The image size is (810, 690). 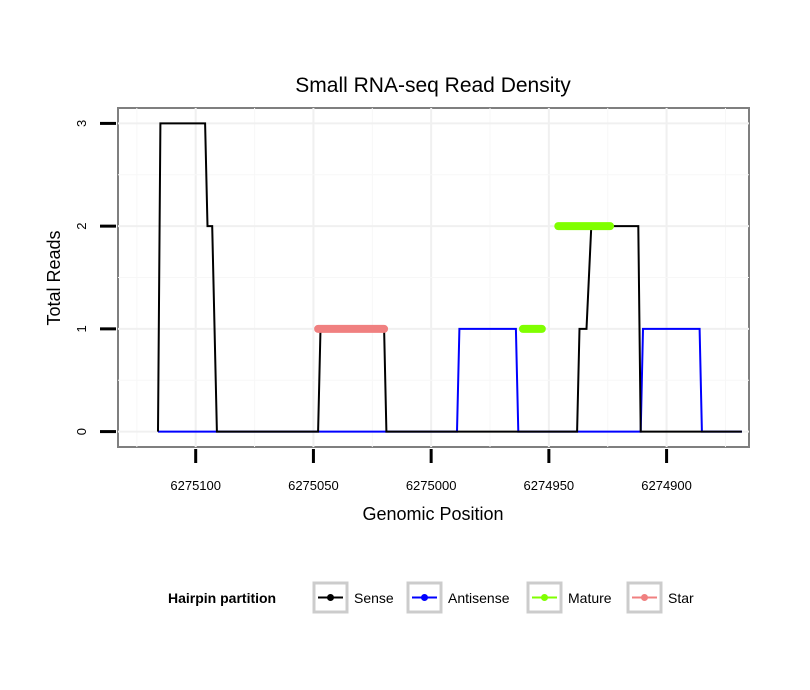 What do you see at coordinates (95, 277) in the screenshot?
I see `y-axis: 0 1 2 3` at bounding box center [95, 277].